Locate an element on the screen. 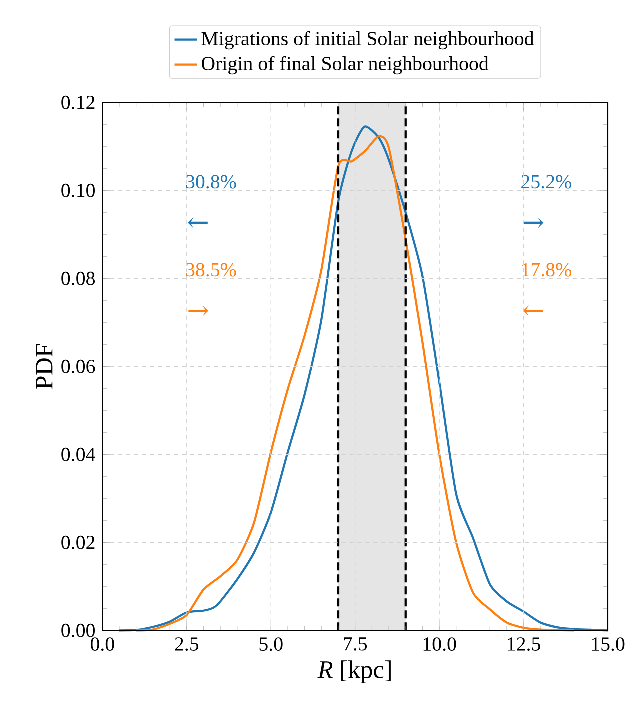 Image resolution: width=643 pixels, height=703 pixels. y-axis-title: PDF is located at coordinates (44, 367).